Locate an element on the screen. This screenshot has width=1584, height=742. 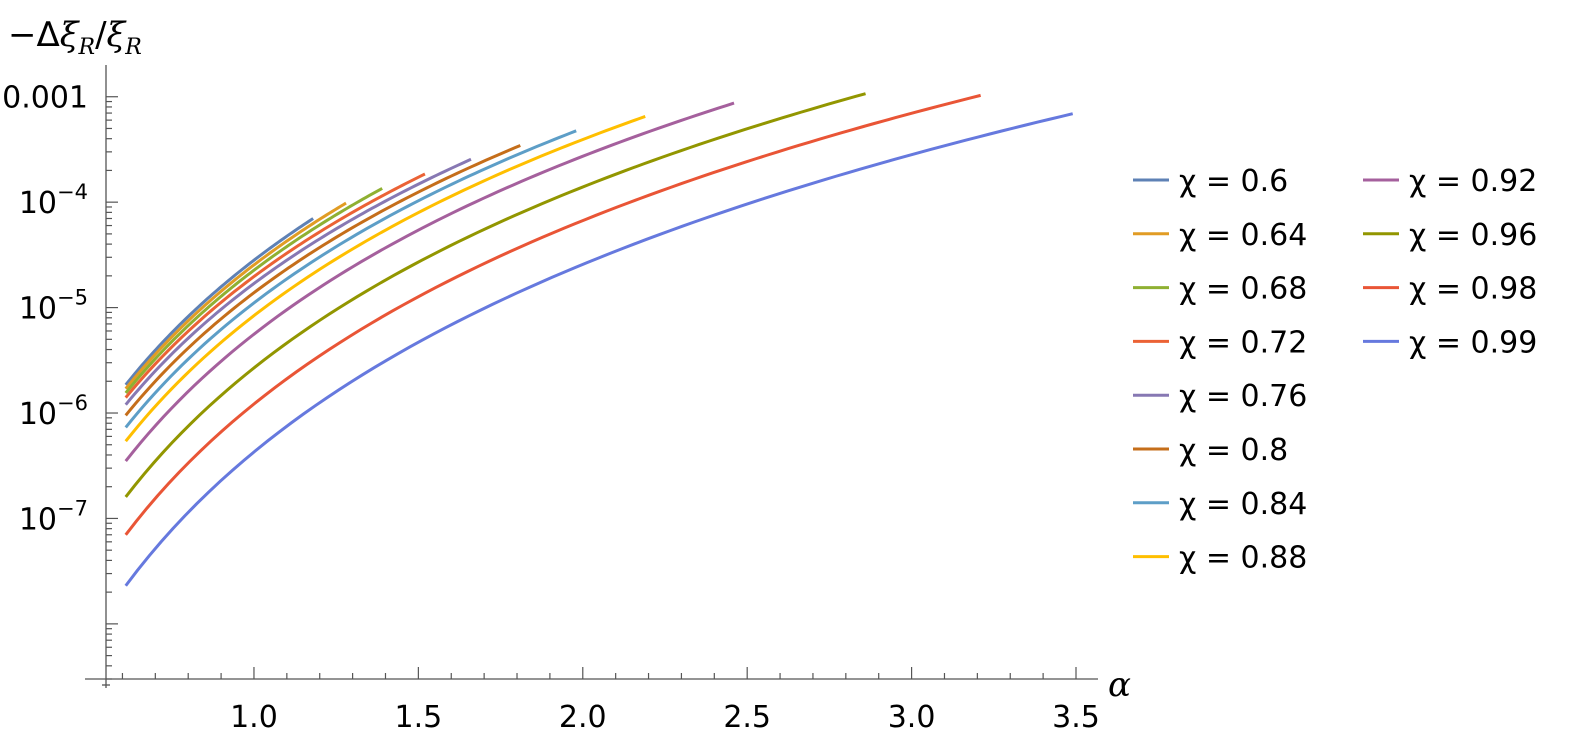
y-tick-label: 10⁻⁶ is located at coordinates (53, 411).